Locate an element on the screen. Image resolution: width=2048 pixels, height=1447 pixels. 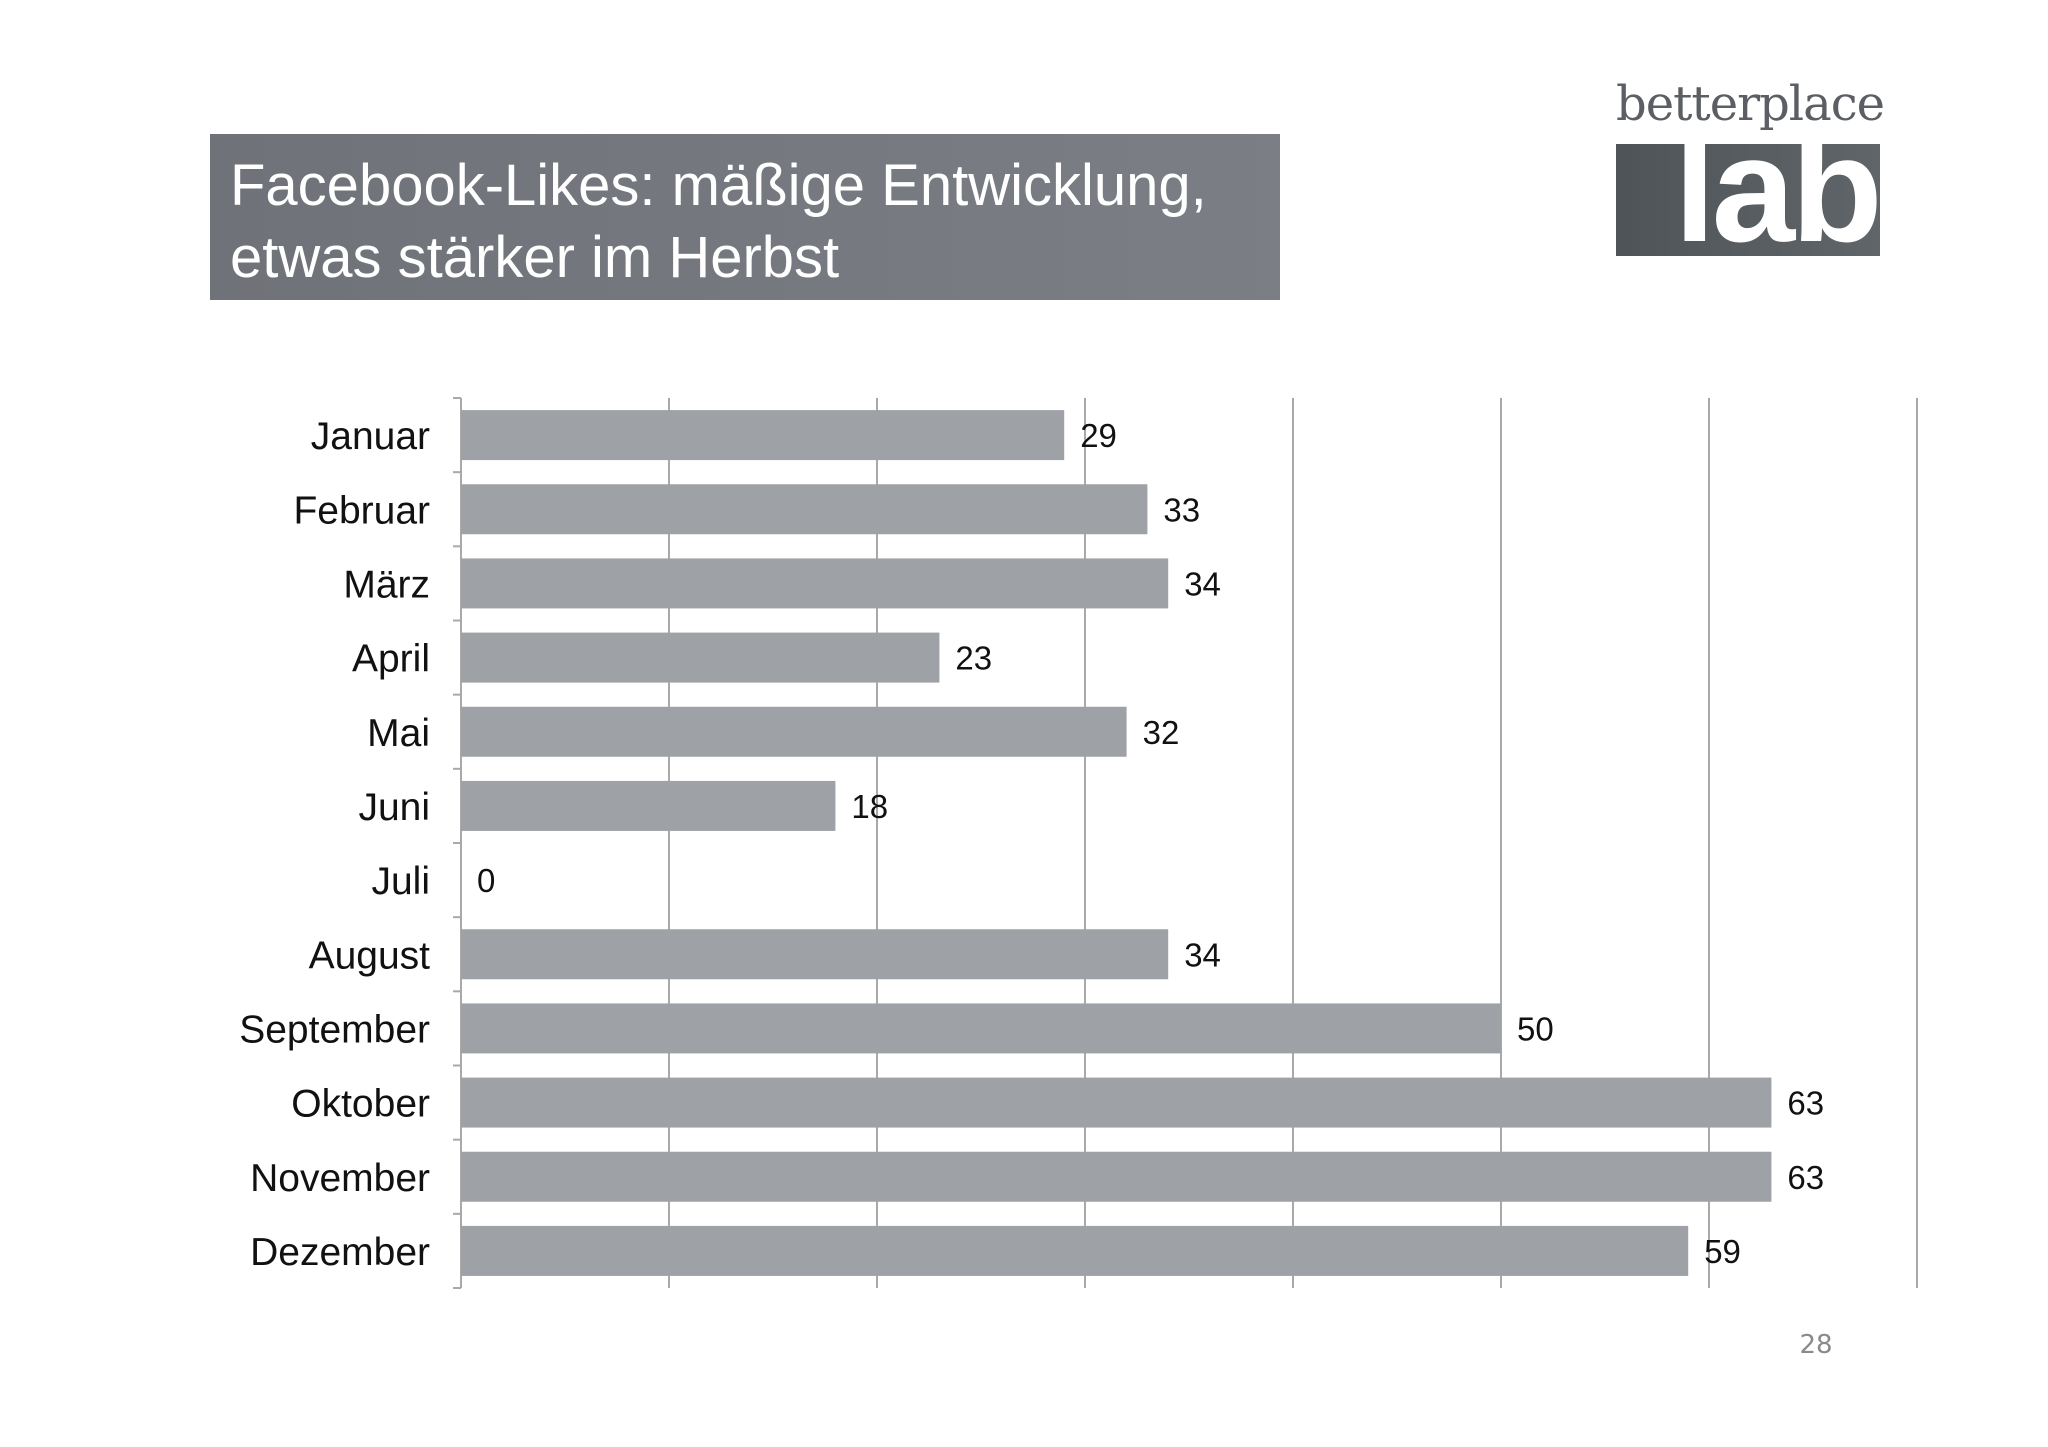
category-label: Januar is located at coordinates (370, 436).